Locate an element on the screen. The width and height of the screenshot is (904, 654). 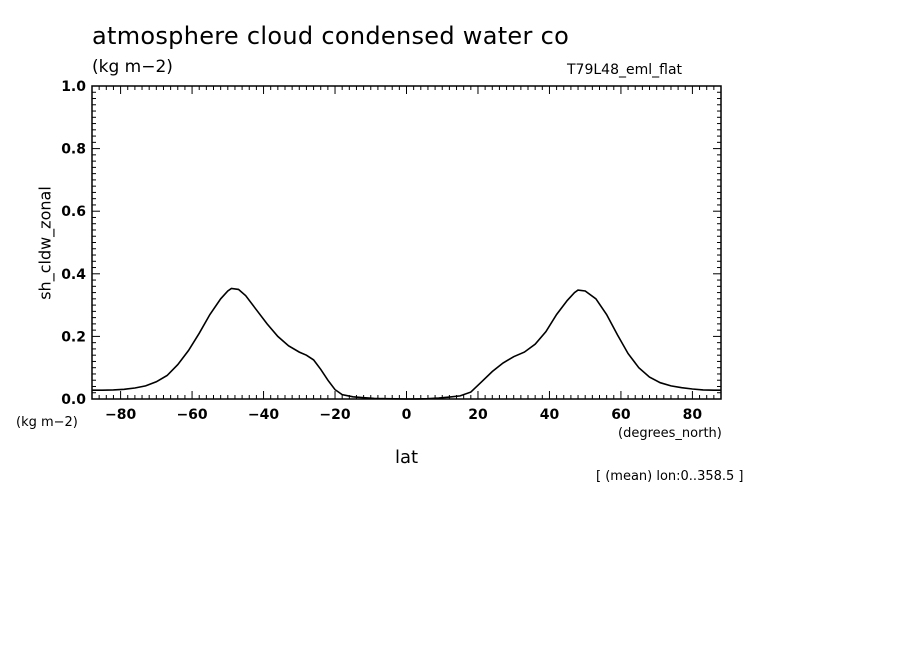
y-axis-units: (kg m−2) is located at coordinates (47, 422).